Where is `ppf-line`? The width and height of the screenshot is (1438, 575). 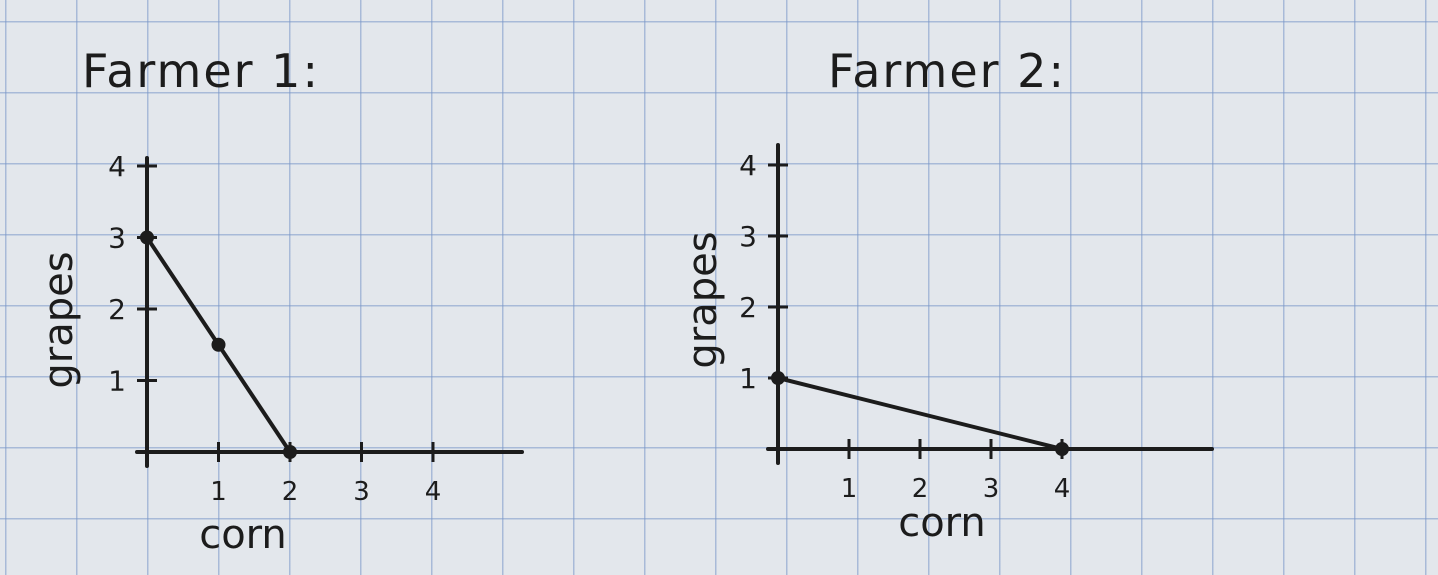 ppf-line is located at coordinates (920, 413).